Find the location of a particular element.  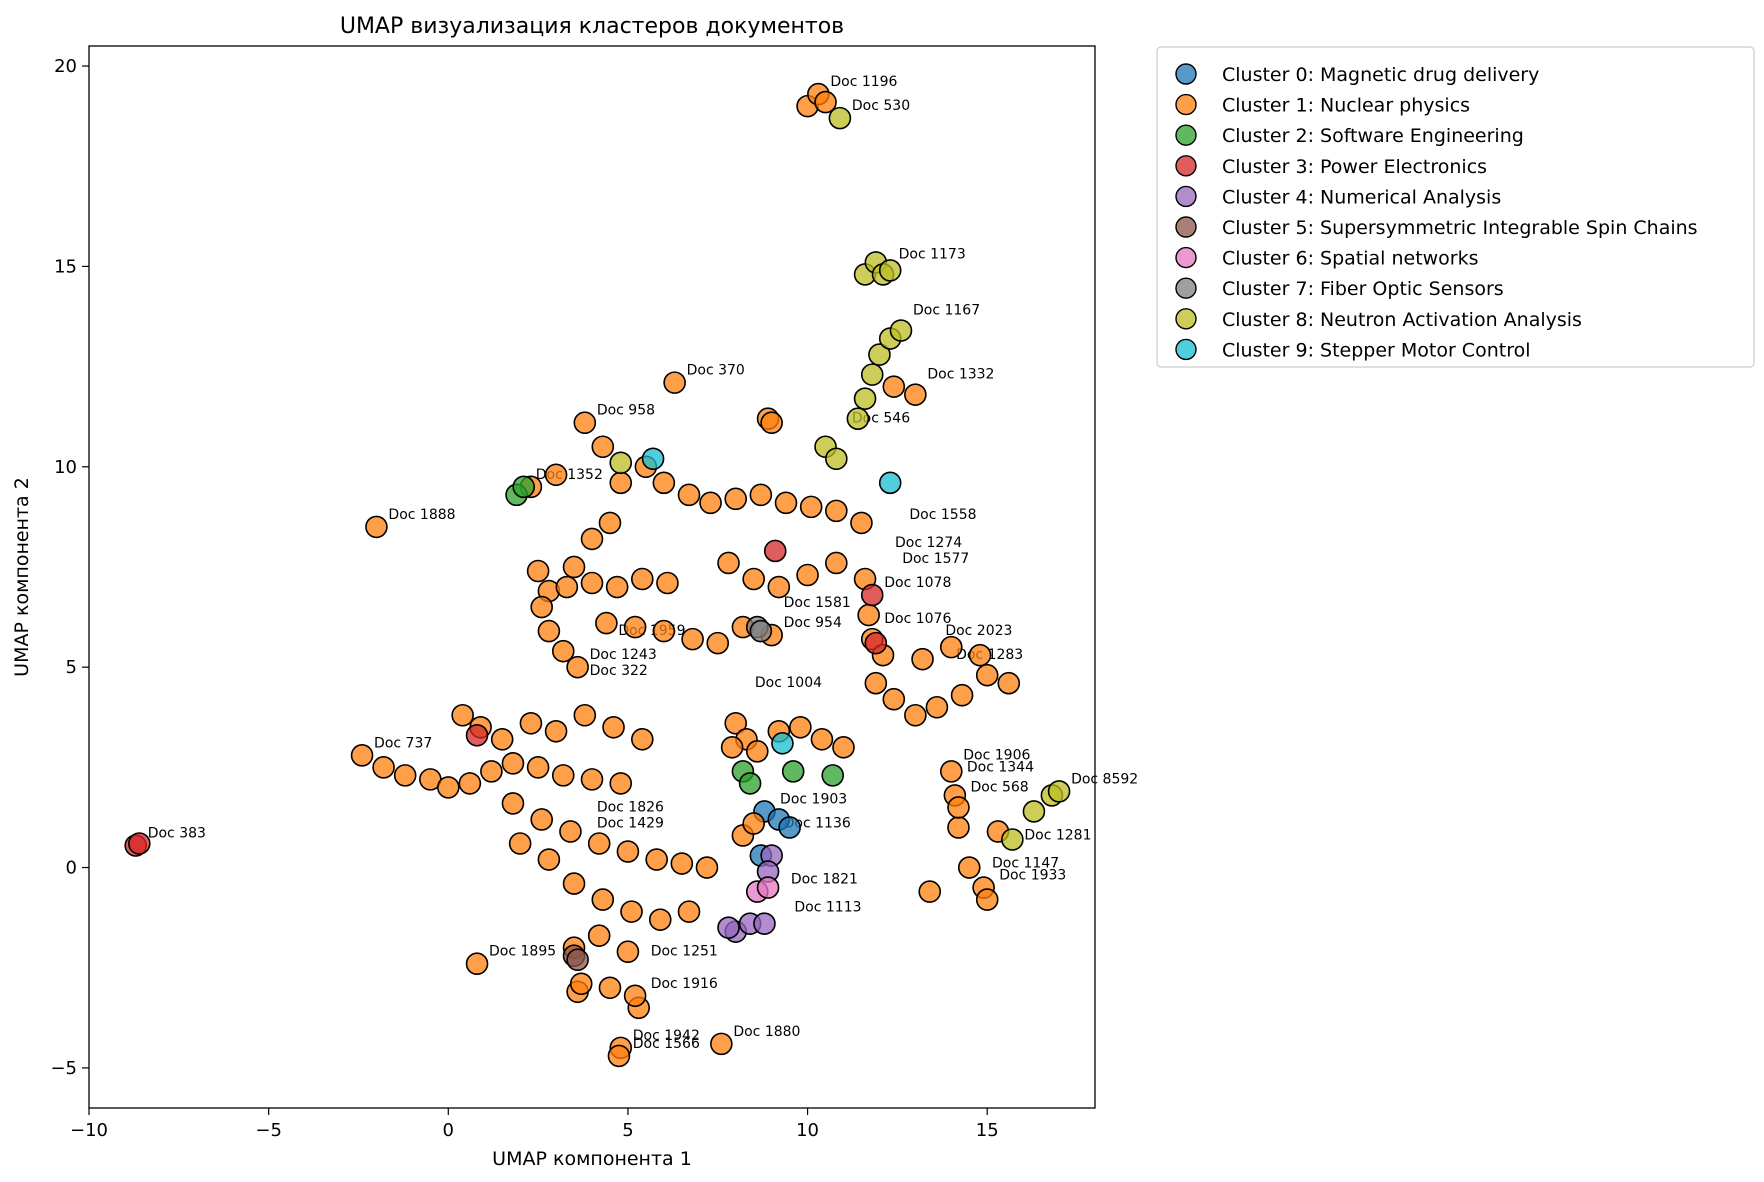

y-tick-label: 10 is located at coordinates (65, 467).